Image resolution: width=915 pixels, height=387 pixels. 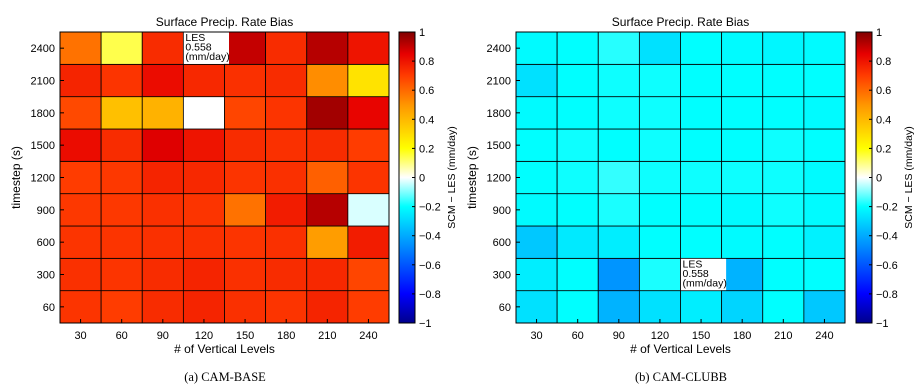 What do you see at coordinates (46, 243) in the screenshot?
I see `y-tick-label: 600` at bounding box center [46, 243].